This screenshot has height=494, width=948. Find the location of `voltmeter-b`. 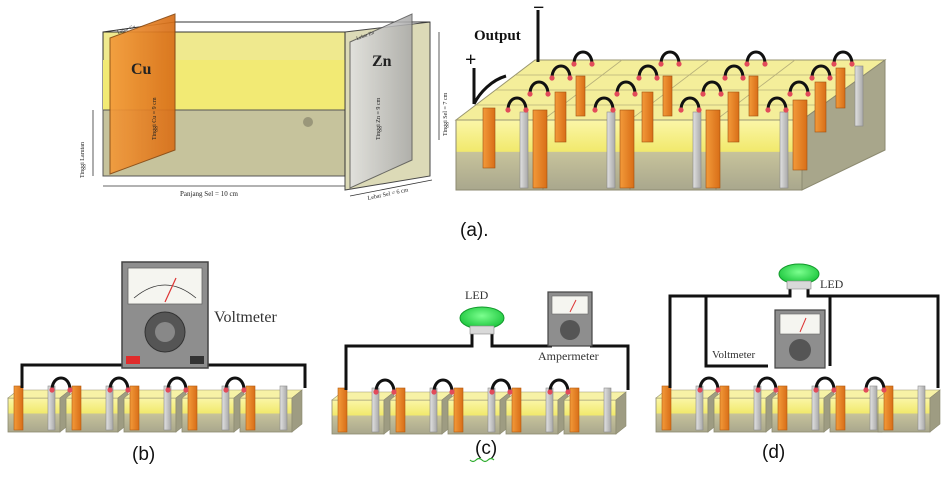

voltmeter-b is located at coordinates (165, 315).